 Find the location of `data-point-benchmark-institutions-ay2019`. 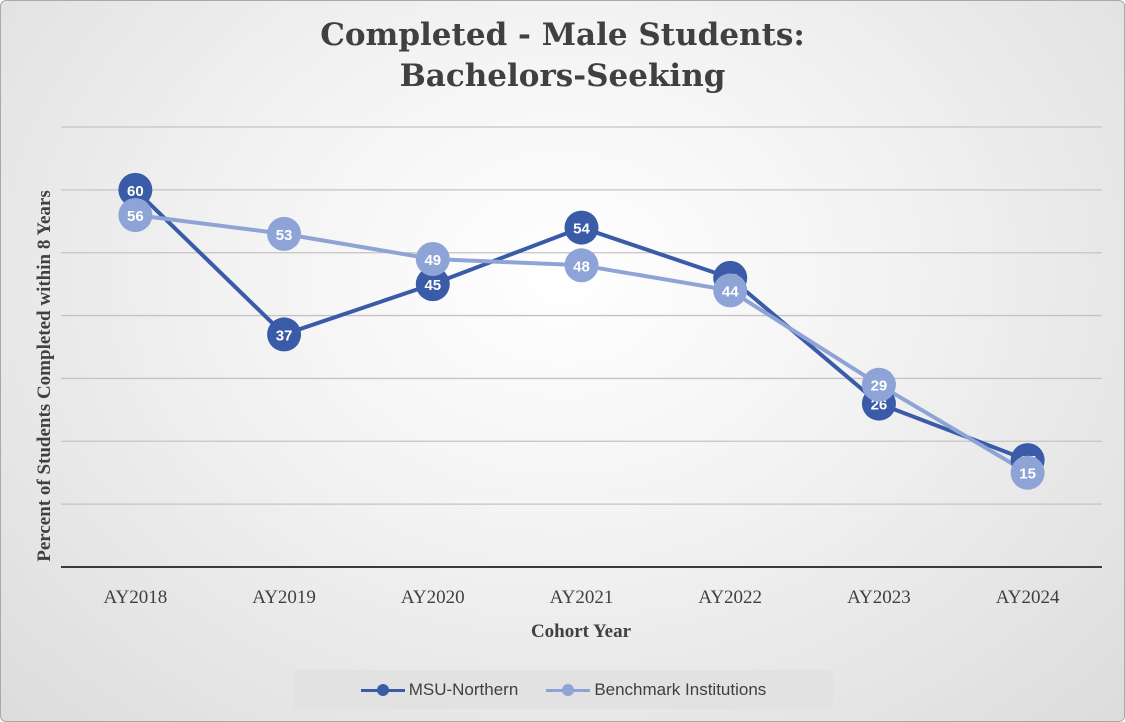

data-point-benchmark-institutions-ay2019 is located at coordinates (284, 233).